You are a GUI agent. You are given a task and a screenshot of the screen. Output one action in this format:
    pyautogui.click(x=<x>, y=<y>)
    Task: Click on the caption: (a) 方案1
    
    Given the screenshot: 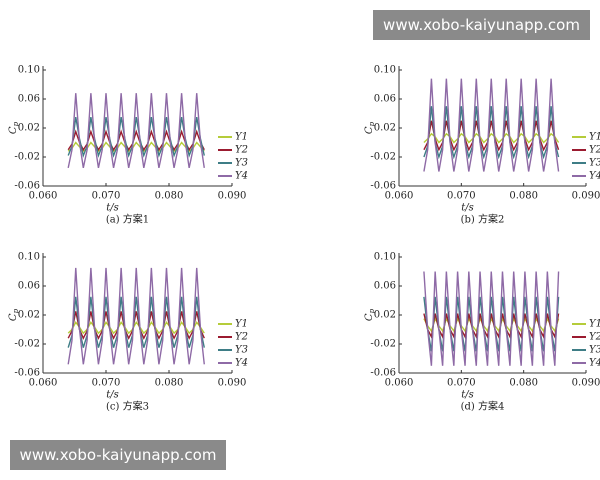 What is the action you would take?
    pyautogui.click(x=127, y=219)
    